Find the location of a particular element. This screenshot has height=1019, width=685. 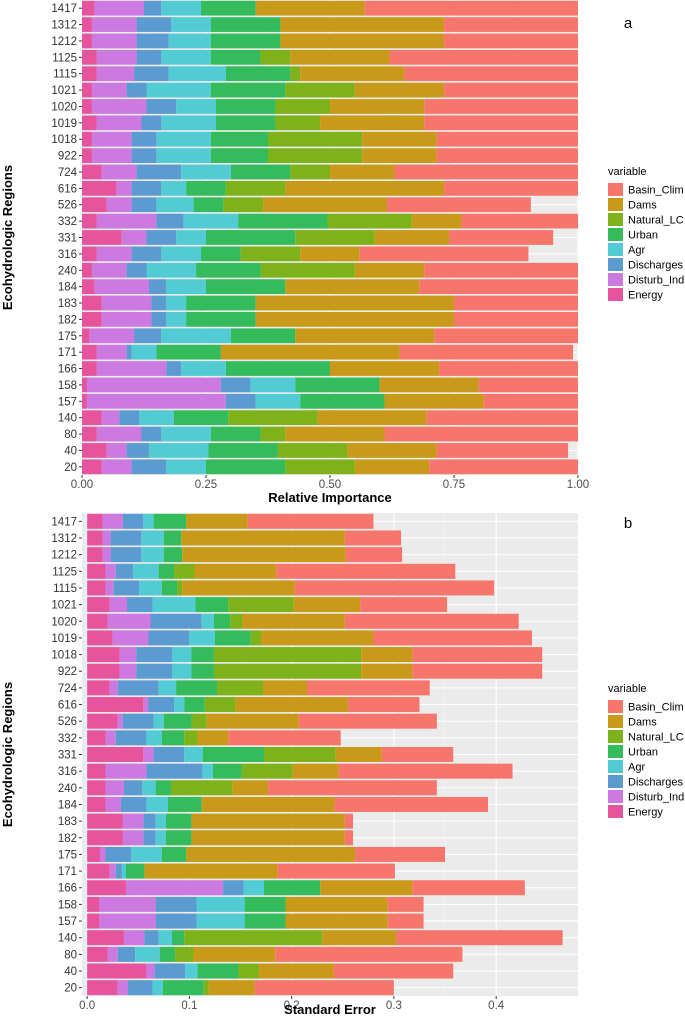

x-tick-label: 0.3 is located at coordinates (394, 1006).